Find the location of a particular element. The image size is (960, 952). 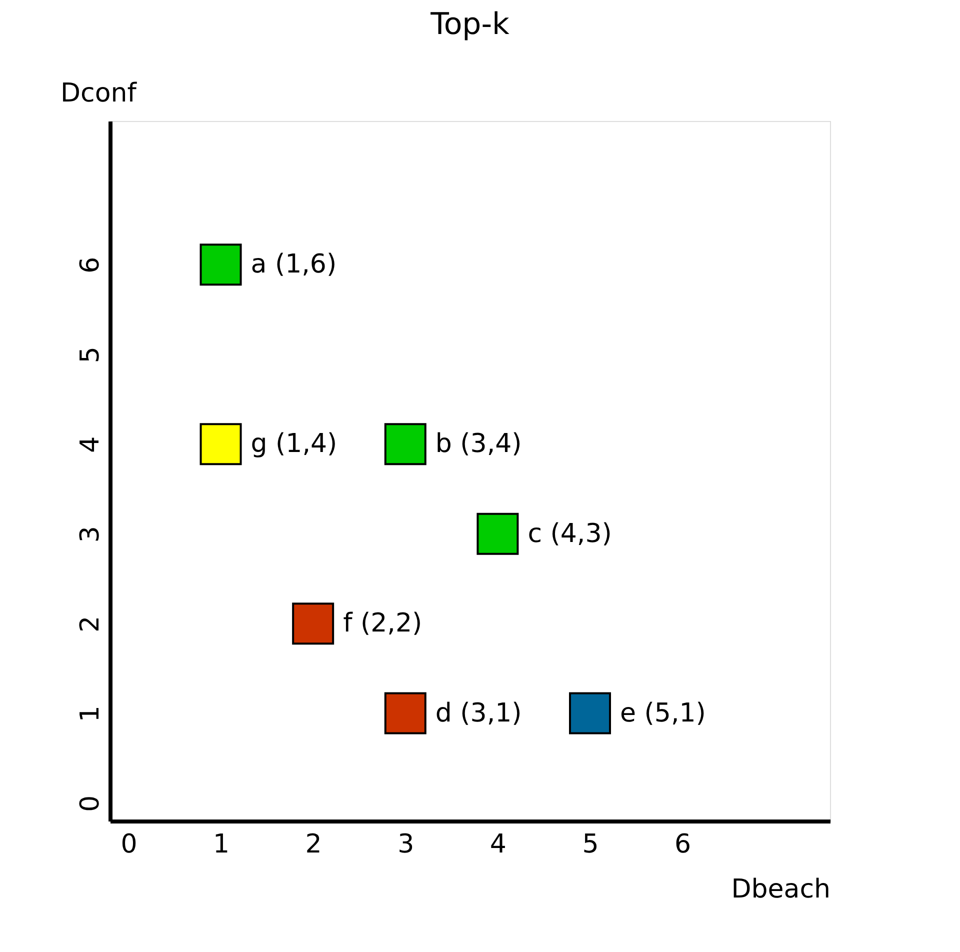

y-tick-label: 4 is located at coordinates (91, 444).